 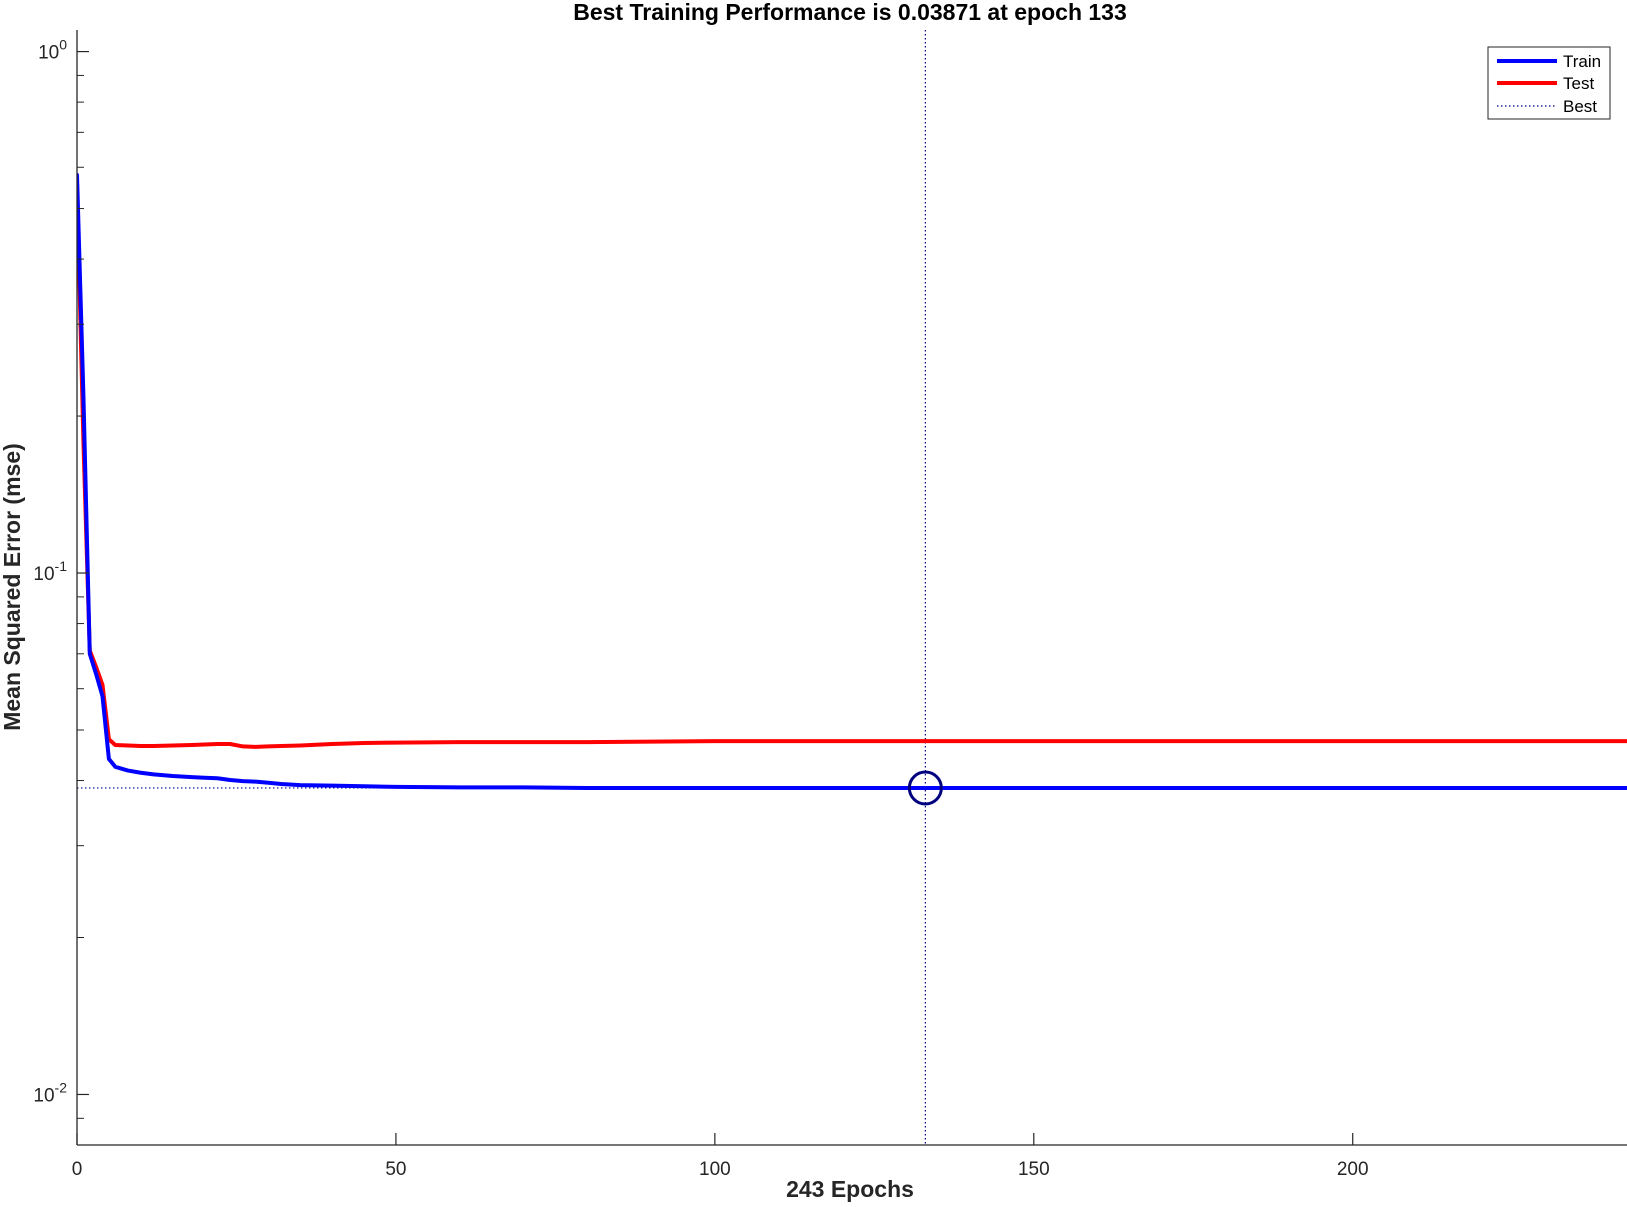 I want to click on best-point-marker, so click(x=925, y=788).